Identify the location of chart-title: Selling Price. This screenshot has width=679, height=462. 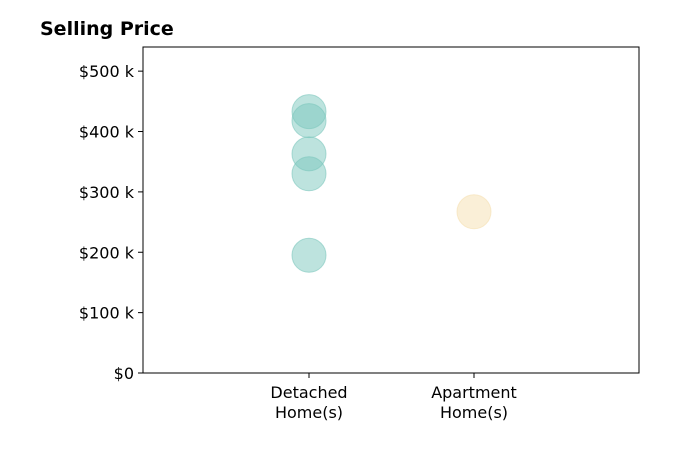
(107, 29).